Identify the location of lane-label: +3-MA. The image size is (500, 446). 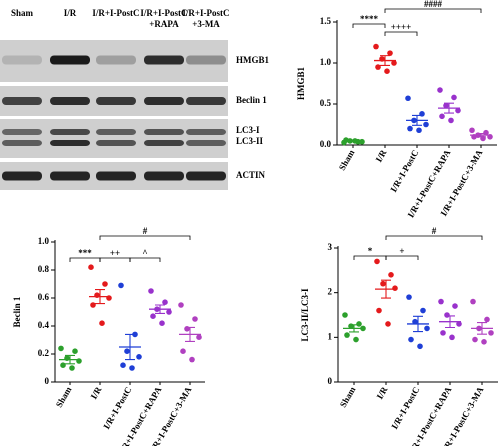
(206, 24).